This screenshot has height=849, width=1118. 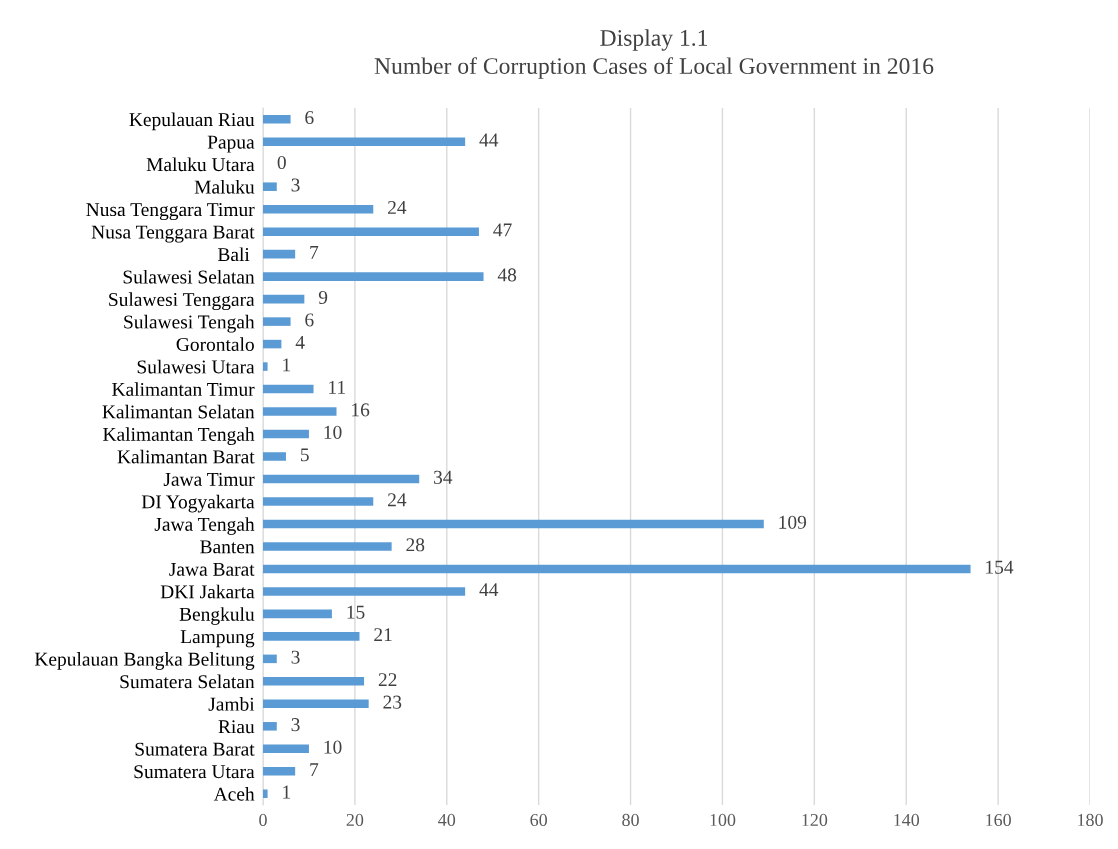 What do you see at coordinates (217, 639) in the screenshot?
I see `y-tick-label: Lampung` at bounding box center [217, 639].